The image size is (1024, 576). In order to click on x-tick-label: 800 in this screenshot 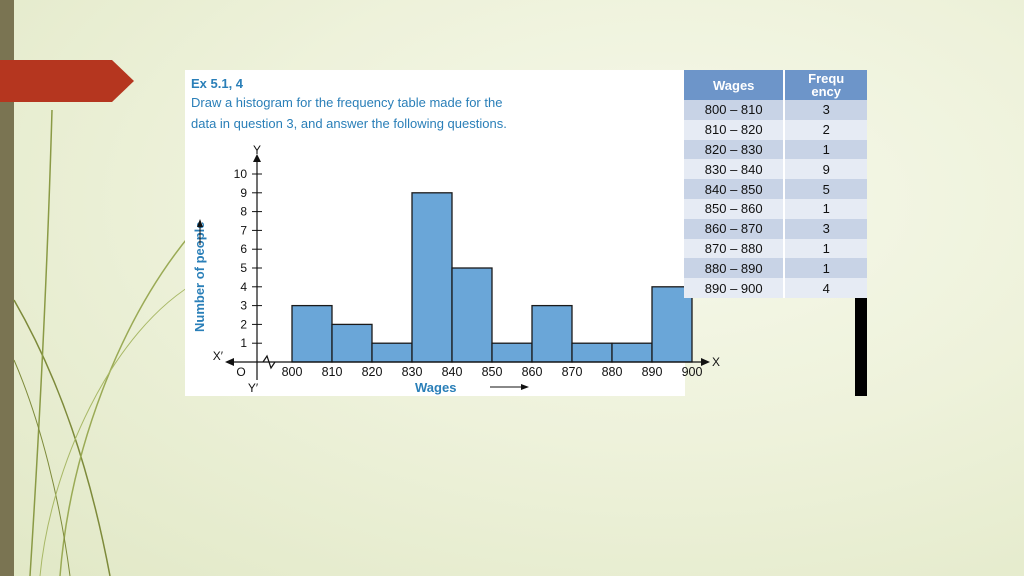, I will do `click(292, 372)`.